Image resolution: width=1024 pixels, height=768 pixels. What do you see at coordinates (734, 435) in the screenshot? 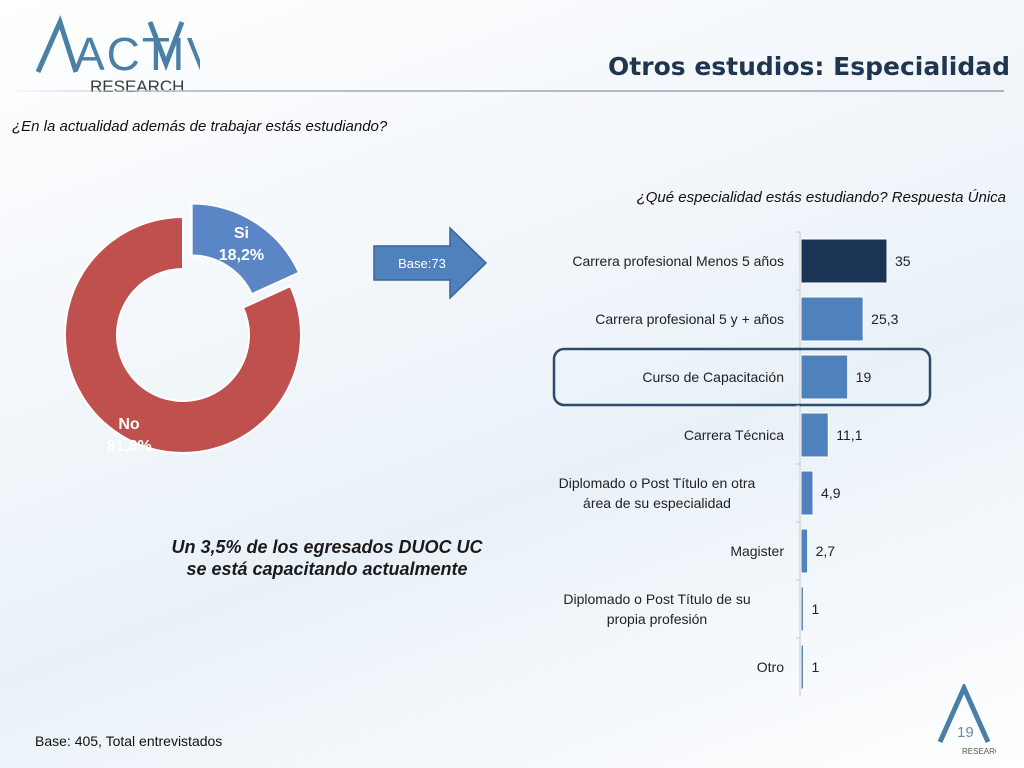
I see `category-label: Carrera Técnica` at bounding box center [734, 435].